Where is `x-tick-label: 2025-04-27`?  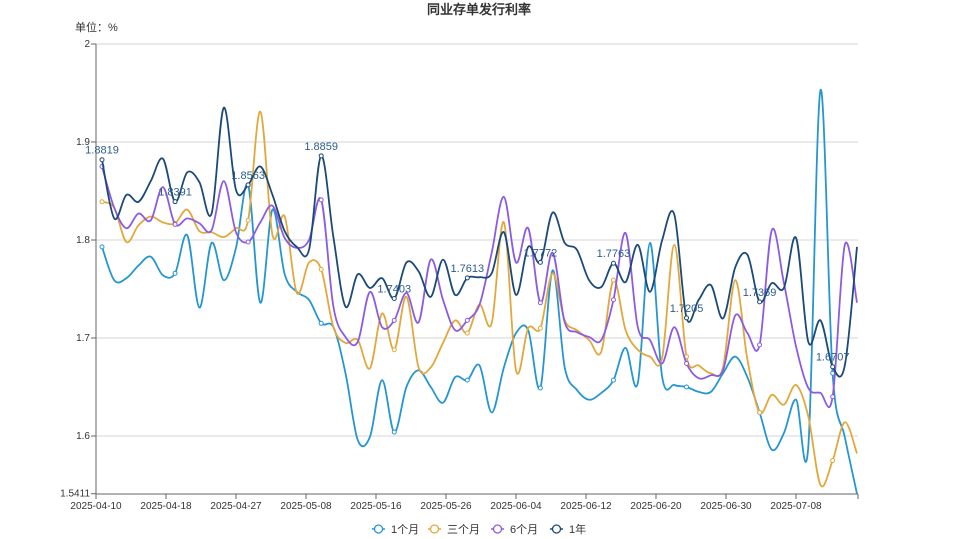 x-tick-label: 2025-04-27 is located at coordinates (236, 506).